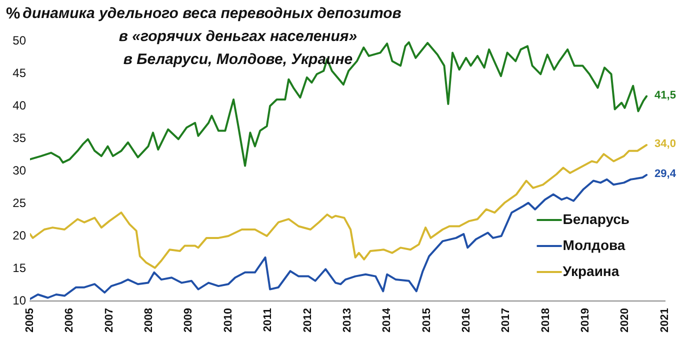  Describe the element at coordinates (19, 105) in the screenshot. I see `y-tick-label: 40` at that location.